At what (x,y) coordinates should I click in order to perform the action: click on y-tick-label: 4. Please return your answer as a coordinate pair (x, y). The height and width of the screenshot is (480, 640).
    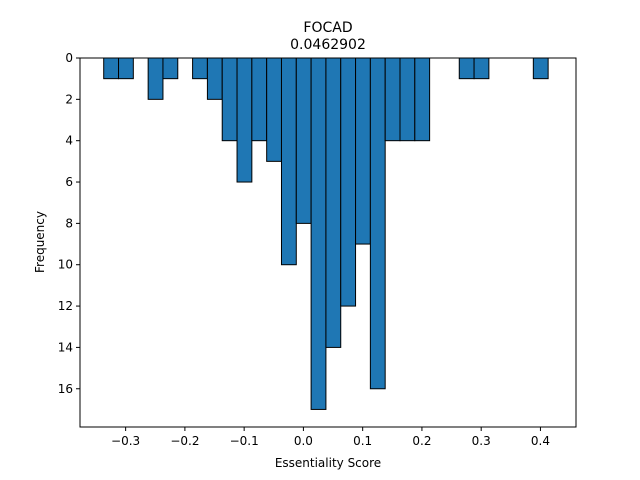
    Looking at the image, I should click on (69, 141).